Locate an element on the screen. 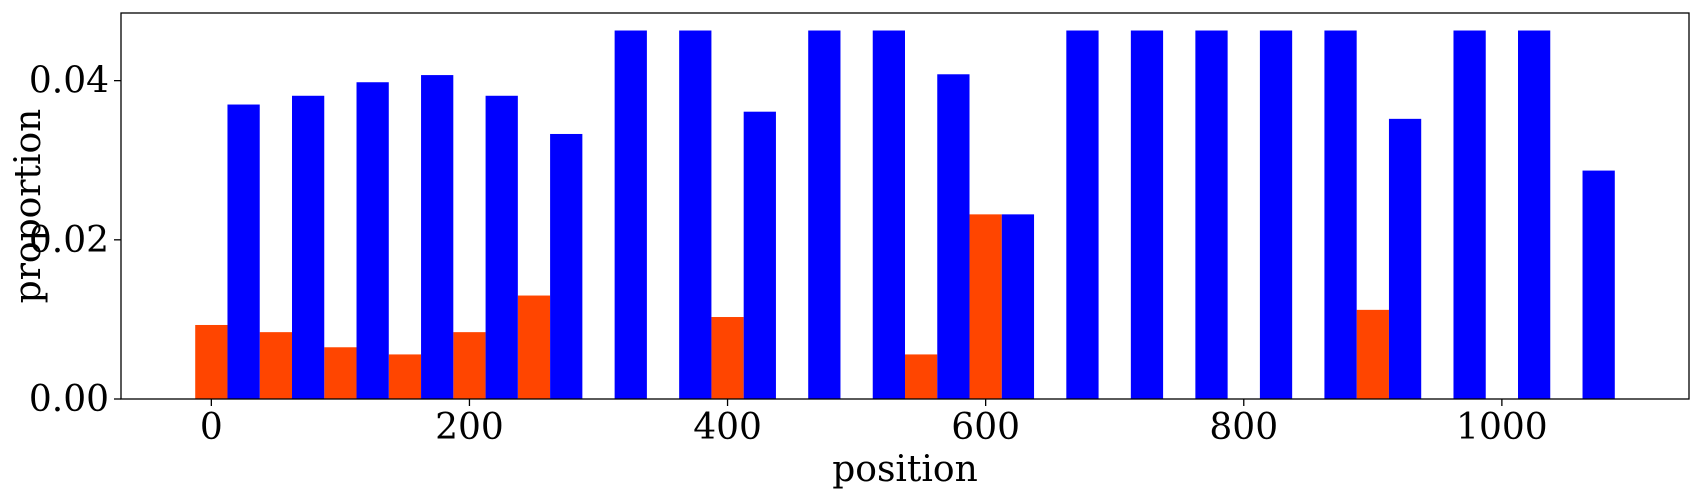  x-tick-label: 1000 is located at coordinates (1502, 427).